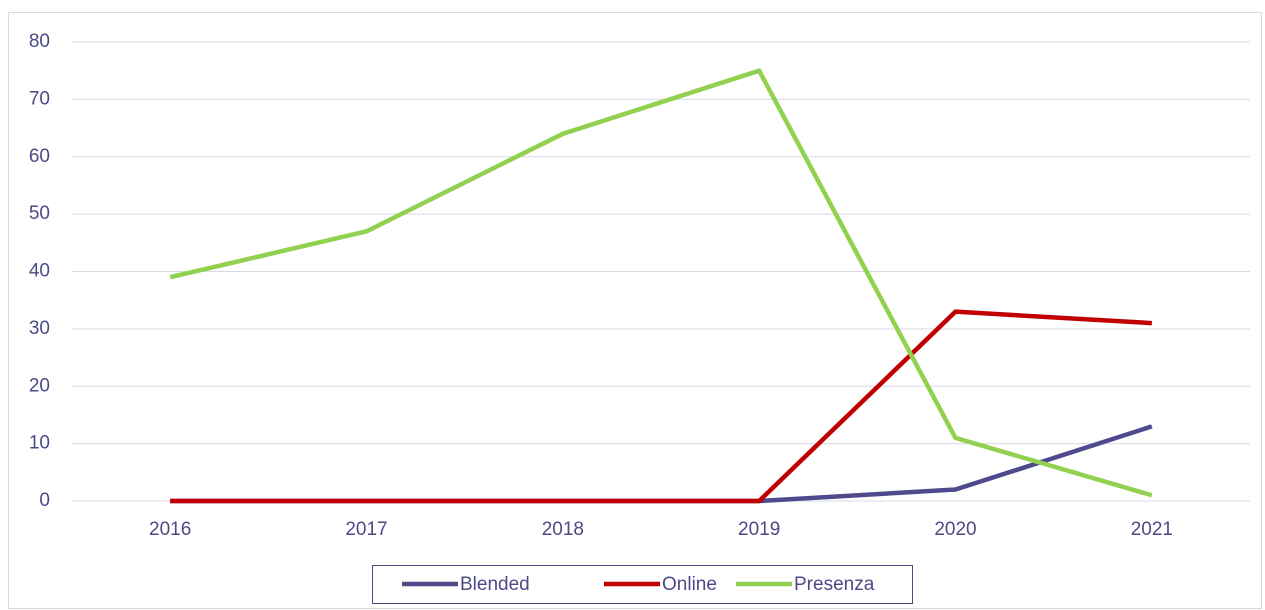 Image resolution: width=1265 pixels, height=610 pixels. Describe the element at coordinates (39, 328) in the screenshot. I see `y-tick-label: 30` at that location.